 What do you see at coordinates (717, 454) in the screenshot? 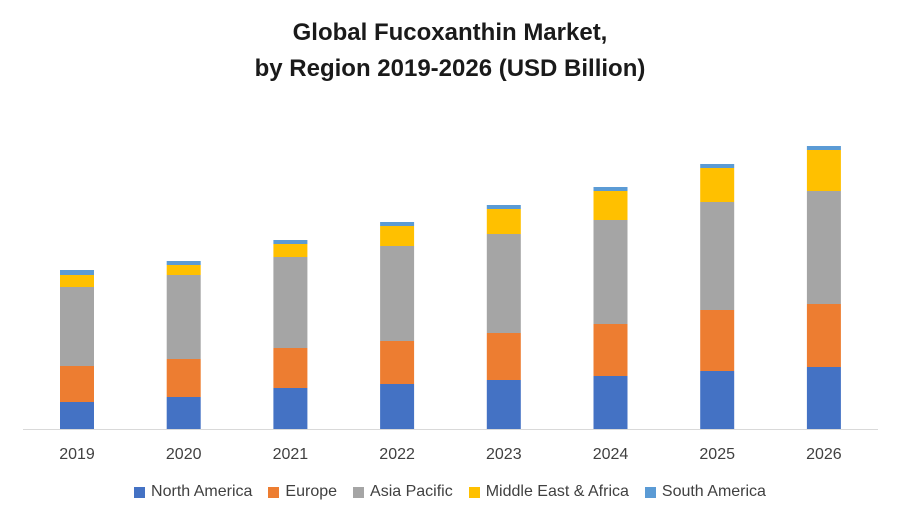
I see `x-tick-label-2025: 2025` at bounding box center [717, 454].